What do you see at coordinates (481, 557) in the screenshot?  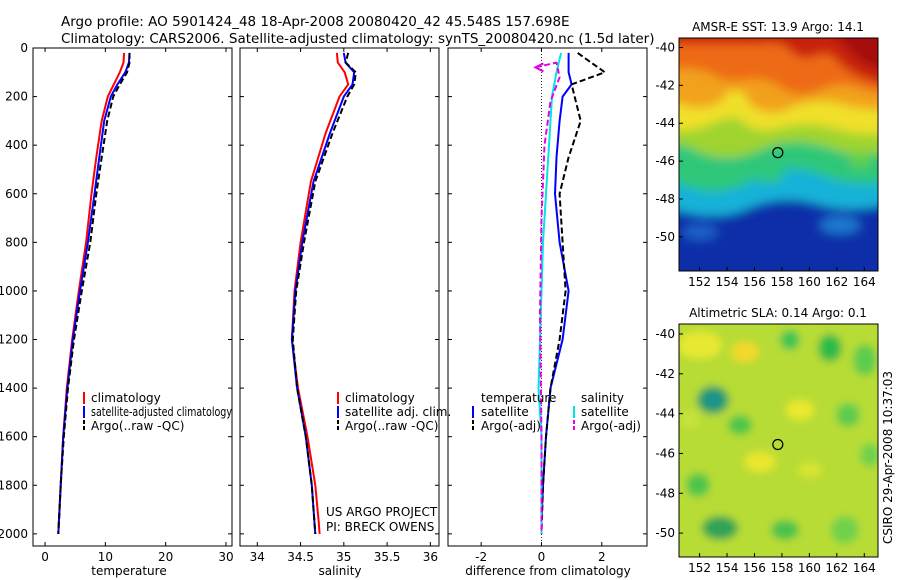 I see `x-tick-label: -2` at bounding box center [481, 557].